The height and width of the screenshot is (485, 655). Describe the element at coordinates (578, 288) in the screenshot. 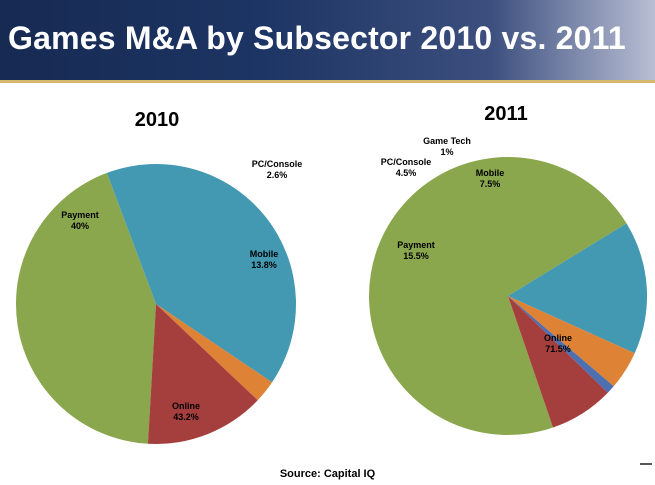

I see `pie-slice-2011-payment` at that location.